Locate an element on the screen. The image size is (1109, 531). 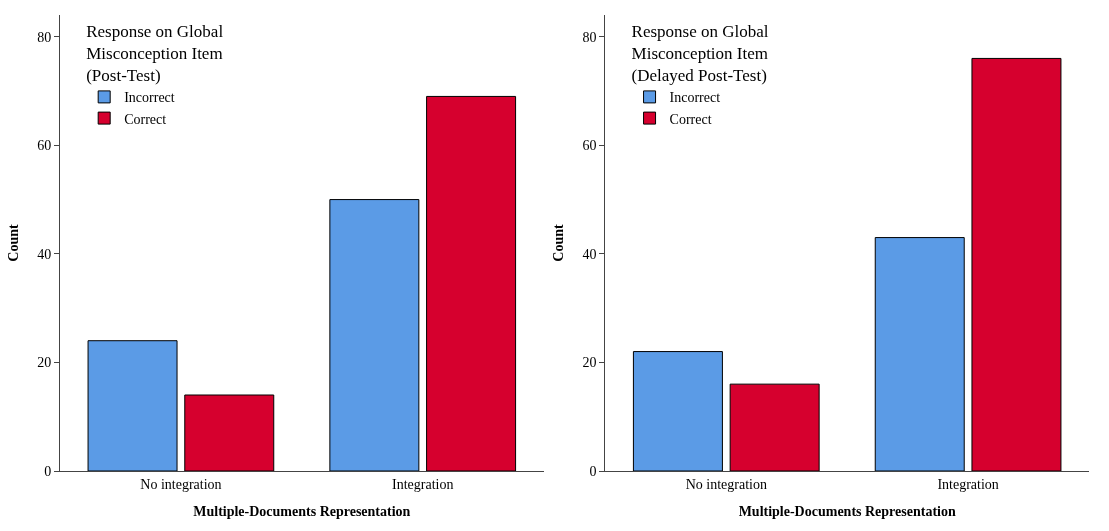
legend-title: Response on Global Misconception Item (Delayed Post-Test) is located at coordinates (700, 54).